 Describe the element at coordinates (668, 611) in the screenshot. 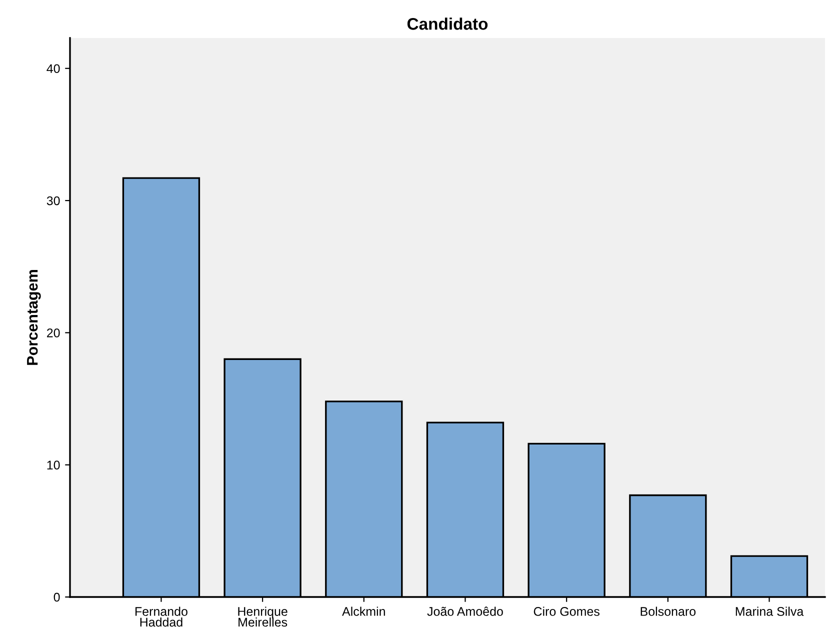

I see `x-tick-label: Bolsonaro` at that location.